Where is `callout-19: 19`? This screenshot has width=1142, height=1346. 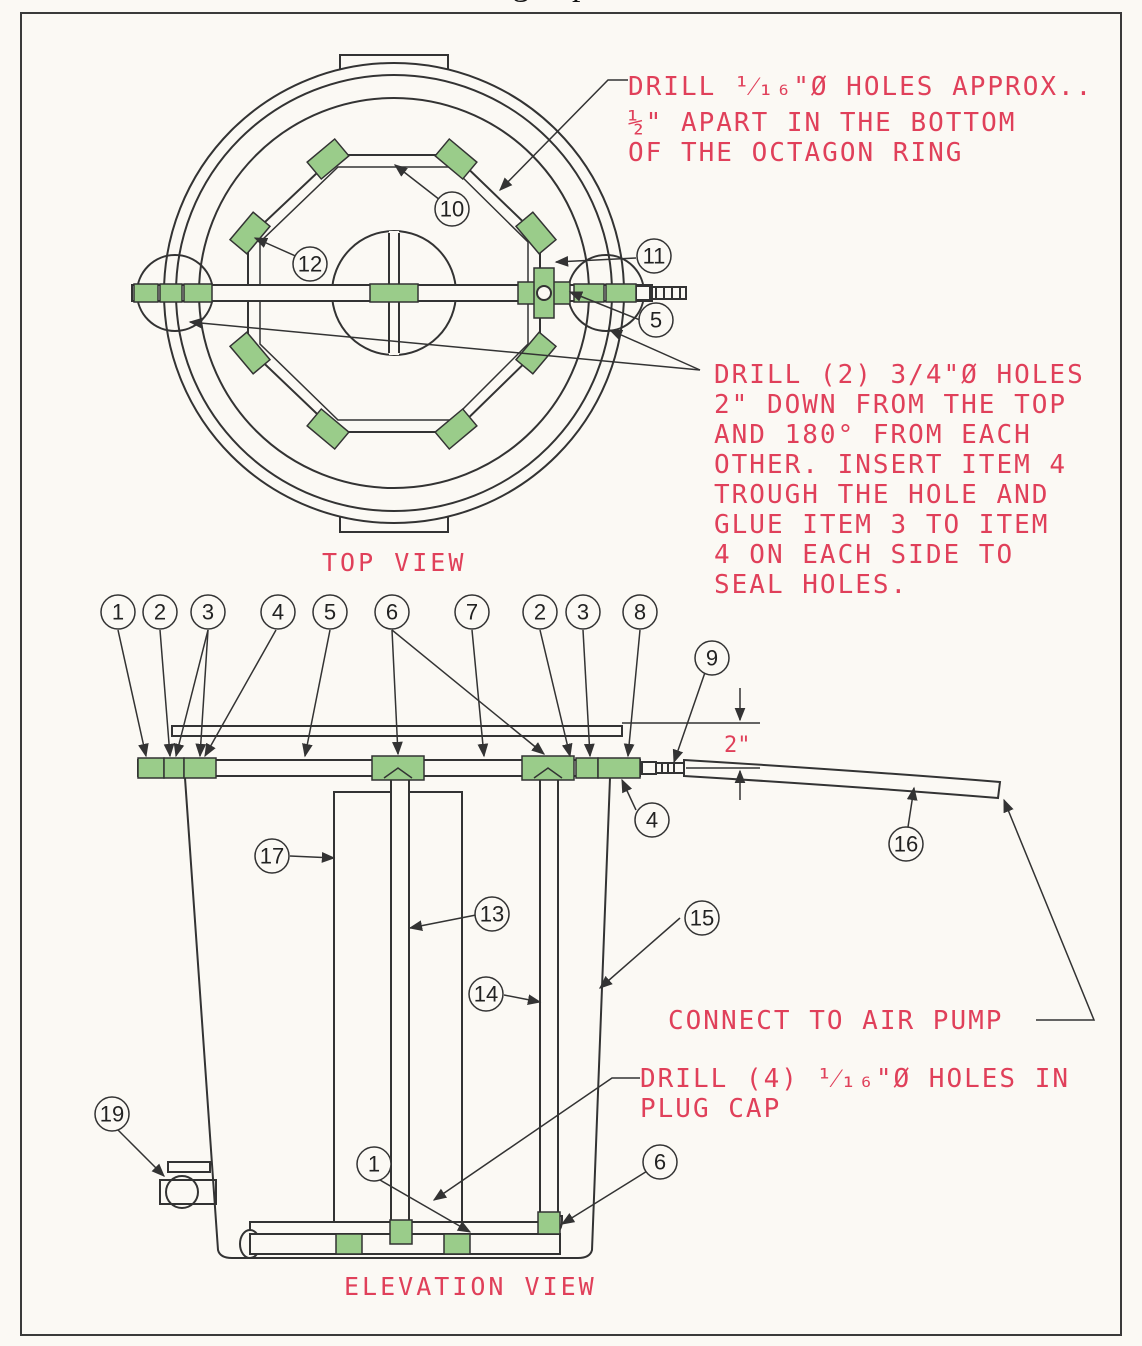 callout-19: 19 is located at coordinates (112, 1114).